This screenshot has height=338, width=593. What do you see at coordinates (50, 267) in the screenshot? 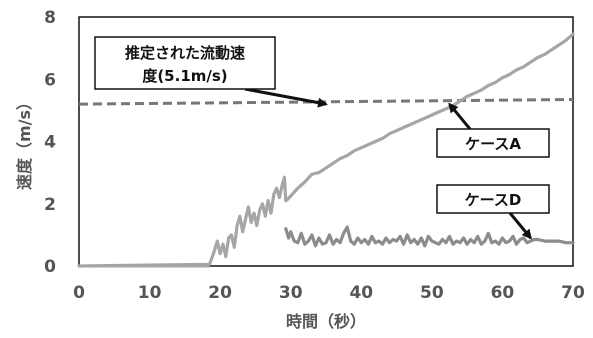
I see `y-tick-label: 0` at bounding box center [50, 267].